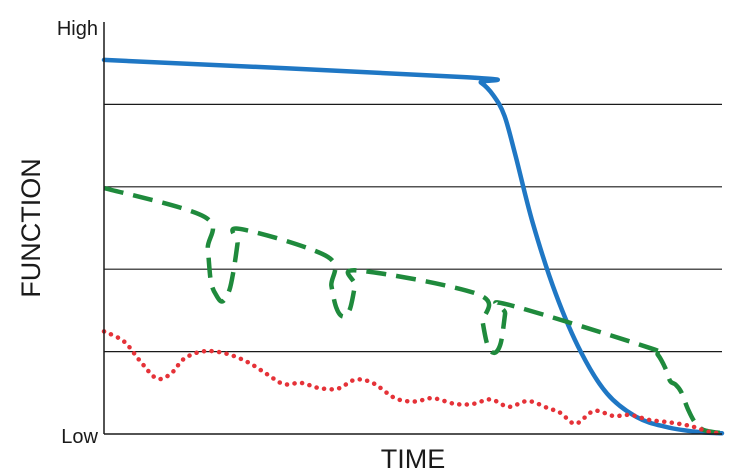 The height and width of the screenshot is (474, 735). What do you see at coordinates (413, 459) in the screenshot?
I see `x-axis-label: TIME` at bounding box center [413, 459].